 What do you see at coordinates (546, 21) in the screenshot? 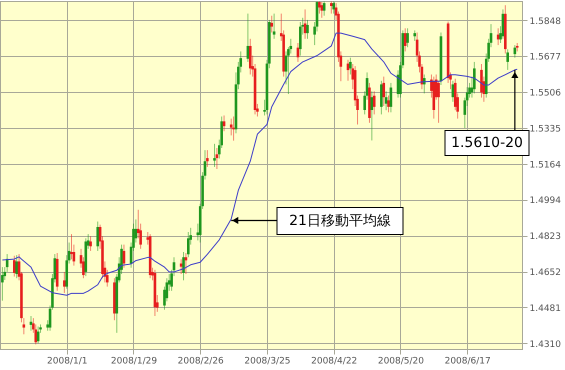
I see `y-tick-label: 1.5848` at bounding box center [546, 21].